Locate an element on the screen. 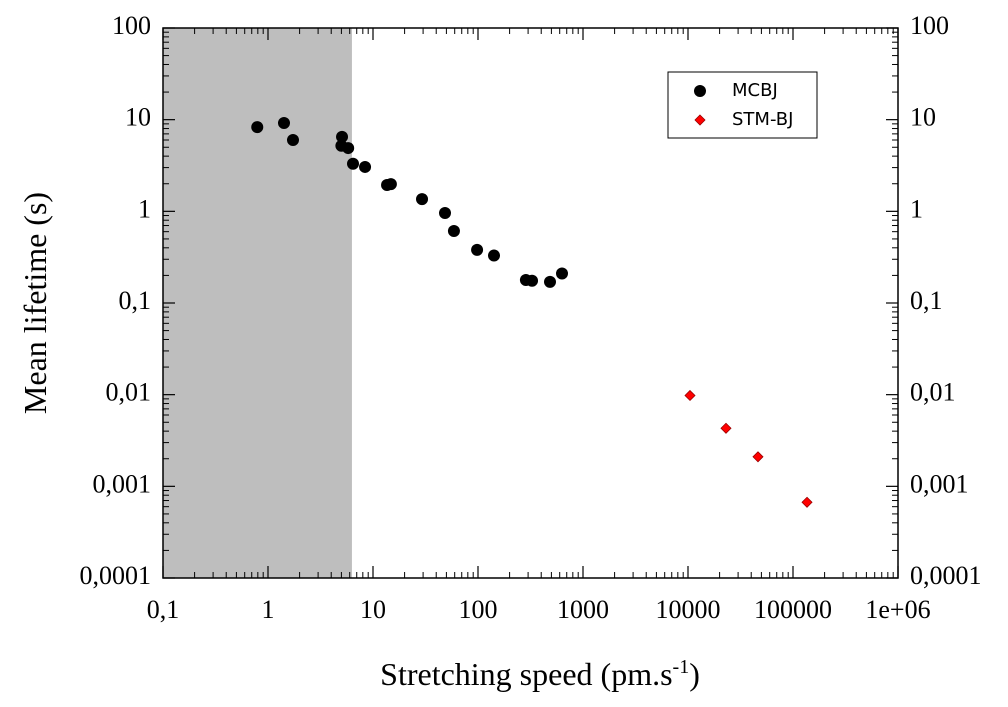 This screenshot has height=707, width=1008. x-tick-label: 100 is located at coordinates (478, 609).